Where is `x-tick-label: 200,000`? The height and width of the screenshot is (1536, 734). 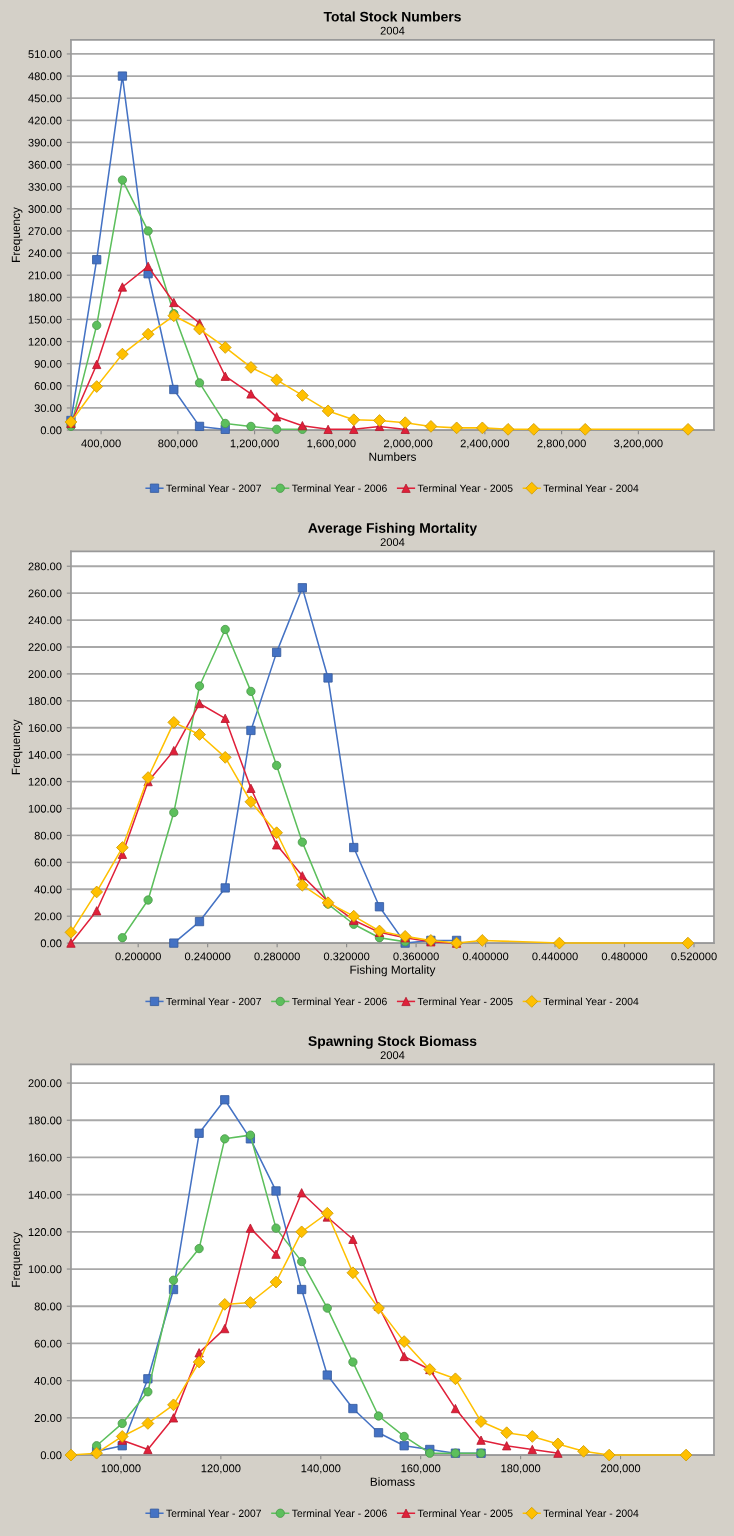
x-tick-label: 200,000 is located at coordinates (621, 1469).